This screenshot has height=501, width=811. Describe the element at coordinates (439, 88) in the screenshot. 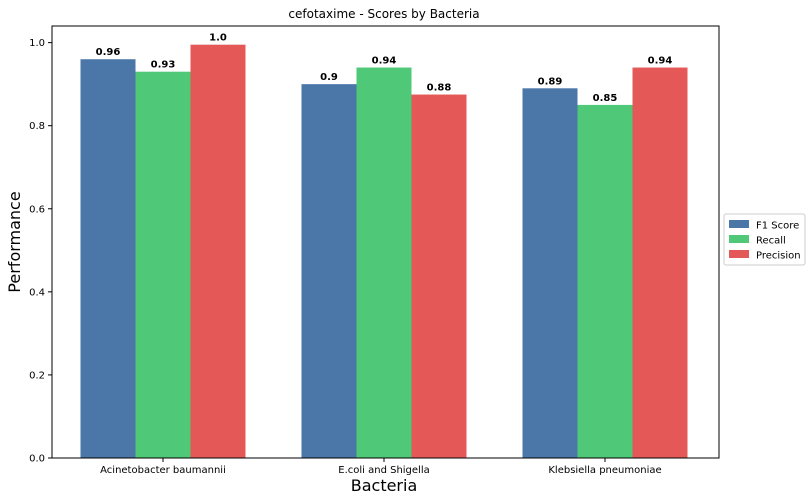

I see `value-label-precision-2: 0.88` at that location.